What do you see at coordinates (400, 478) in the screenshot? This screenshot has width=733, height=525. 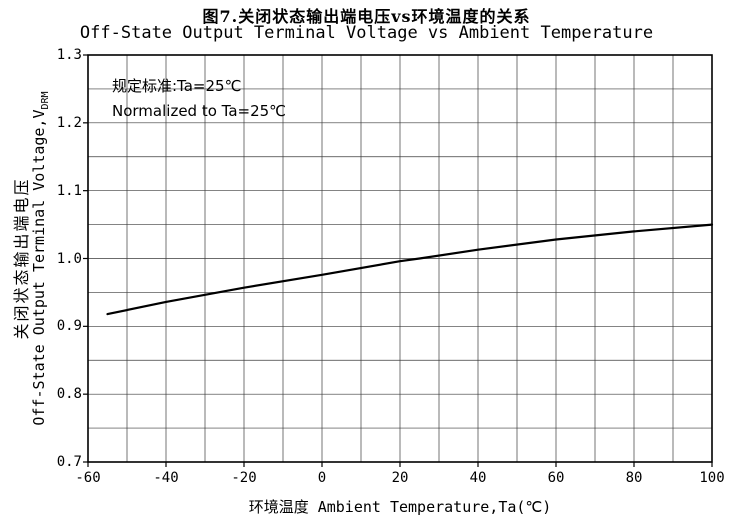 I see `x-tick-label: 20` at bounding box center [400, 478].